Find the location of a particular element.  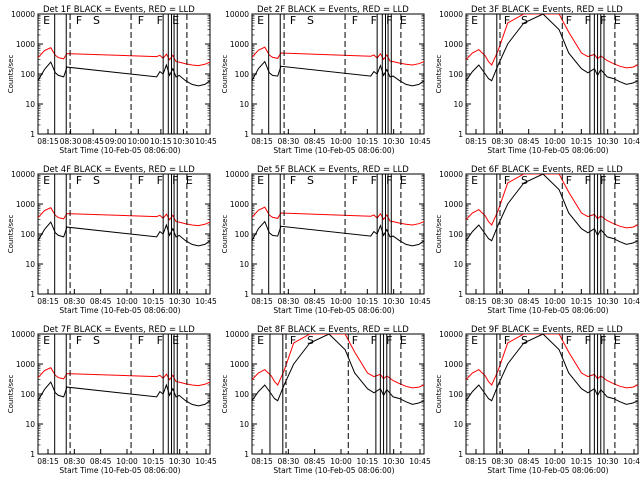

x-tick-label: 09:00 is located at coordinates (116, 141).